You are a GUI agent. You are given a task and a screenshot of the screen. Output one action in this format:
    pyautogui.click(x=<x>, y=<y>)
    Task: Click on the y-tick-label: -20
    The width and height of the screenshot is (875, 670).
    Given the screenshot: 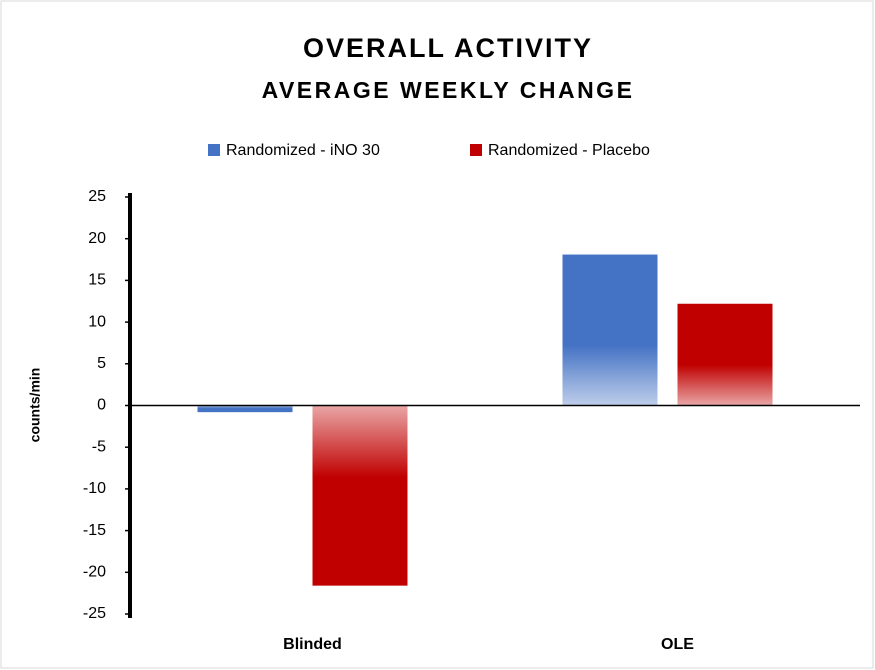 What is the action you would take?
    pyautogui.click(x=94, y=572)
    